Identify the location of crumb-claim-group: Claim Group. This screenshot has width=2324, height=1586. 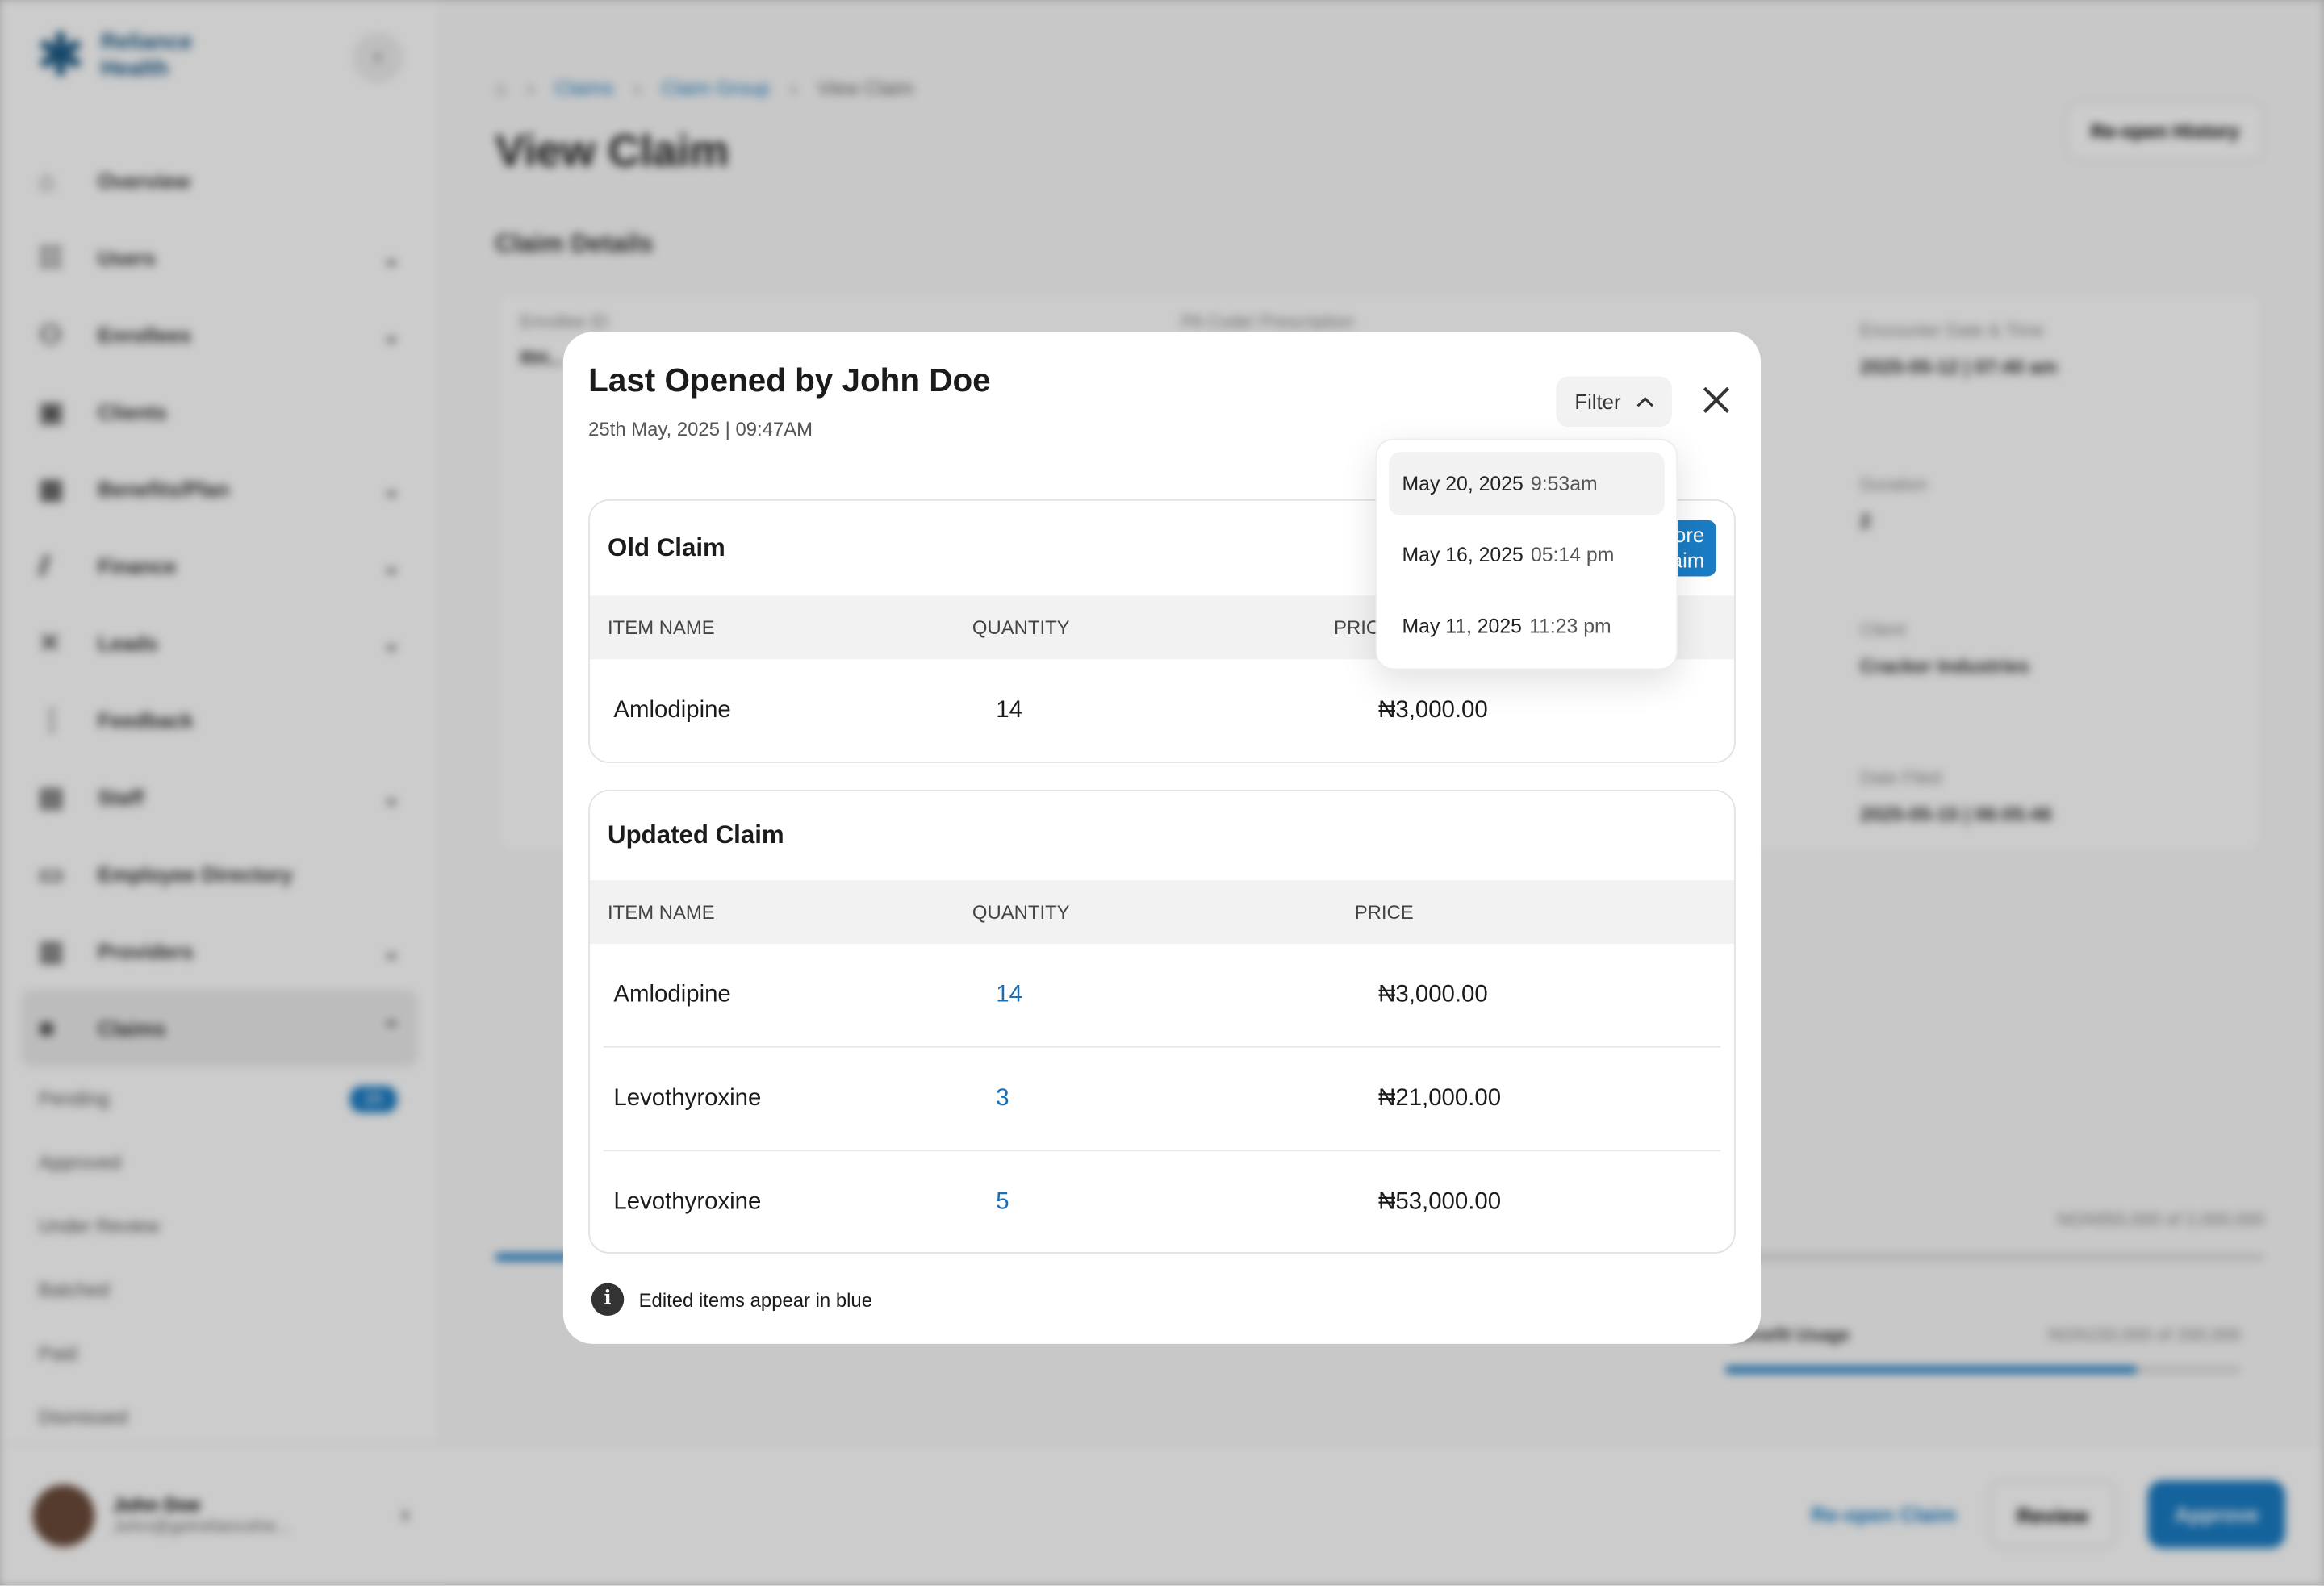
(715, 88).